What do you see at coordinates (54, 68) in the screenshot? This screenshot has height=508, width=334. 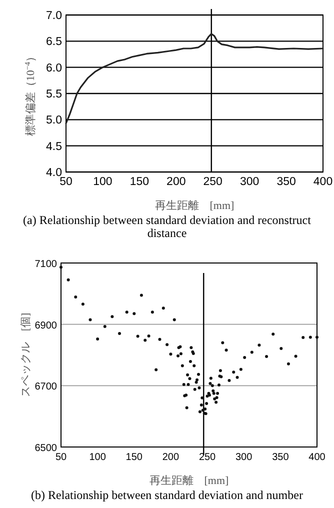 I see `y-tick-label: 6.0` at bounding box center [54, 68].